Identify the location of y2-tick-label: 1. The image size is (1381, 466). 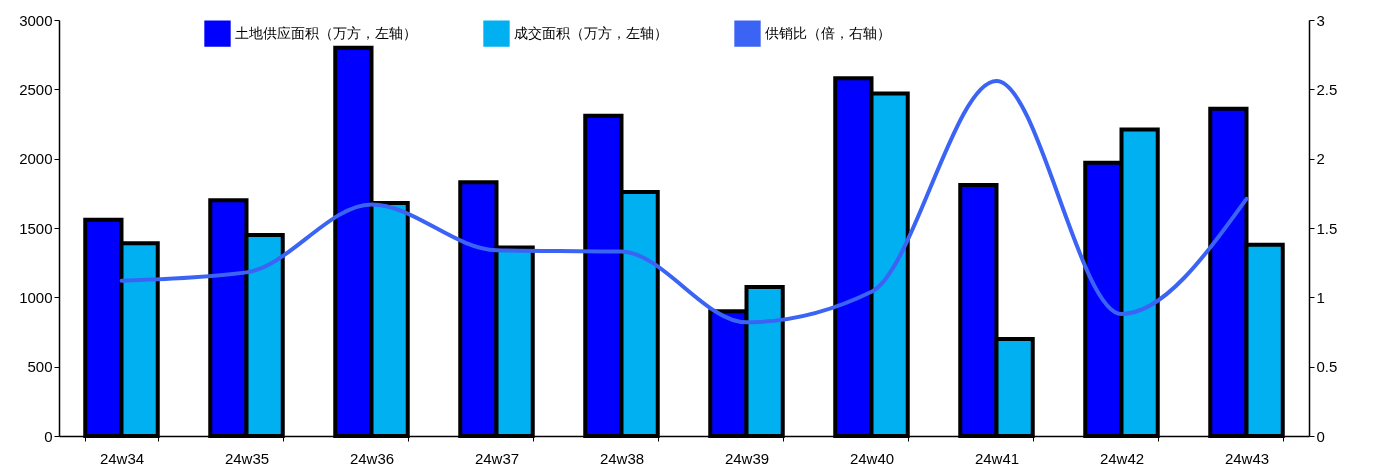
(1320, 297).